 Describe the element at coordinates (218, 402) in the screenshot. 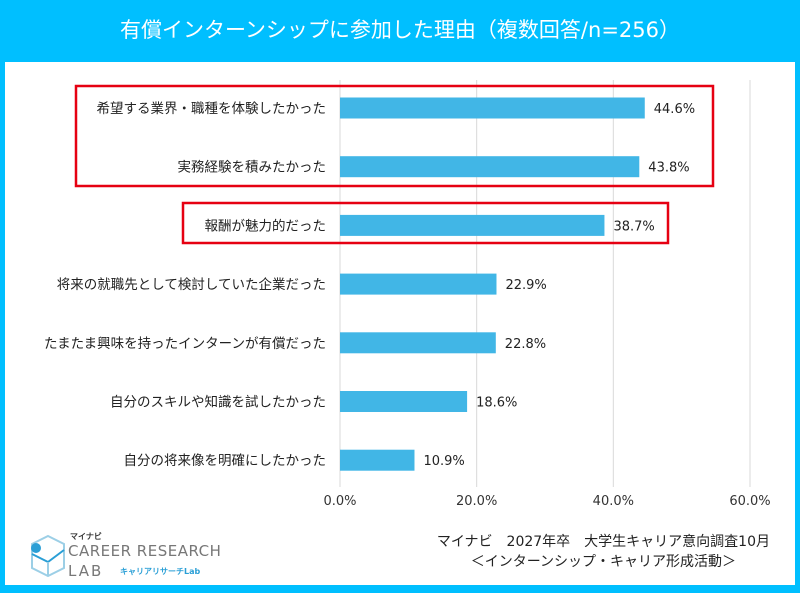

I see `category-label: 自分のスキルや知識を試したかった` at that location.